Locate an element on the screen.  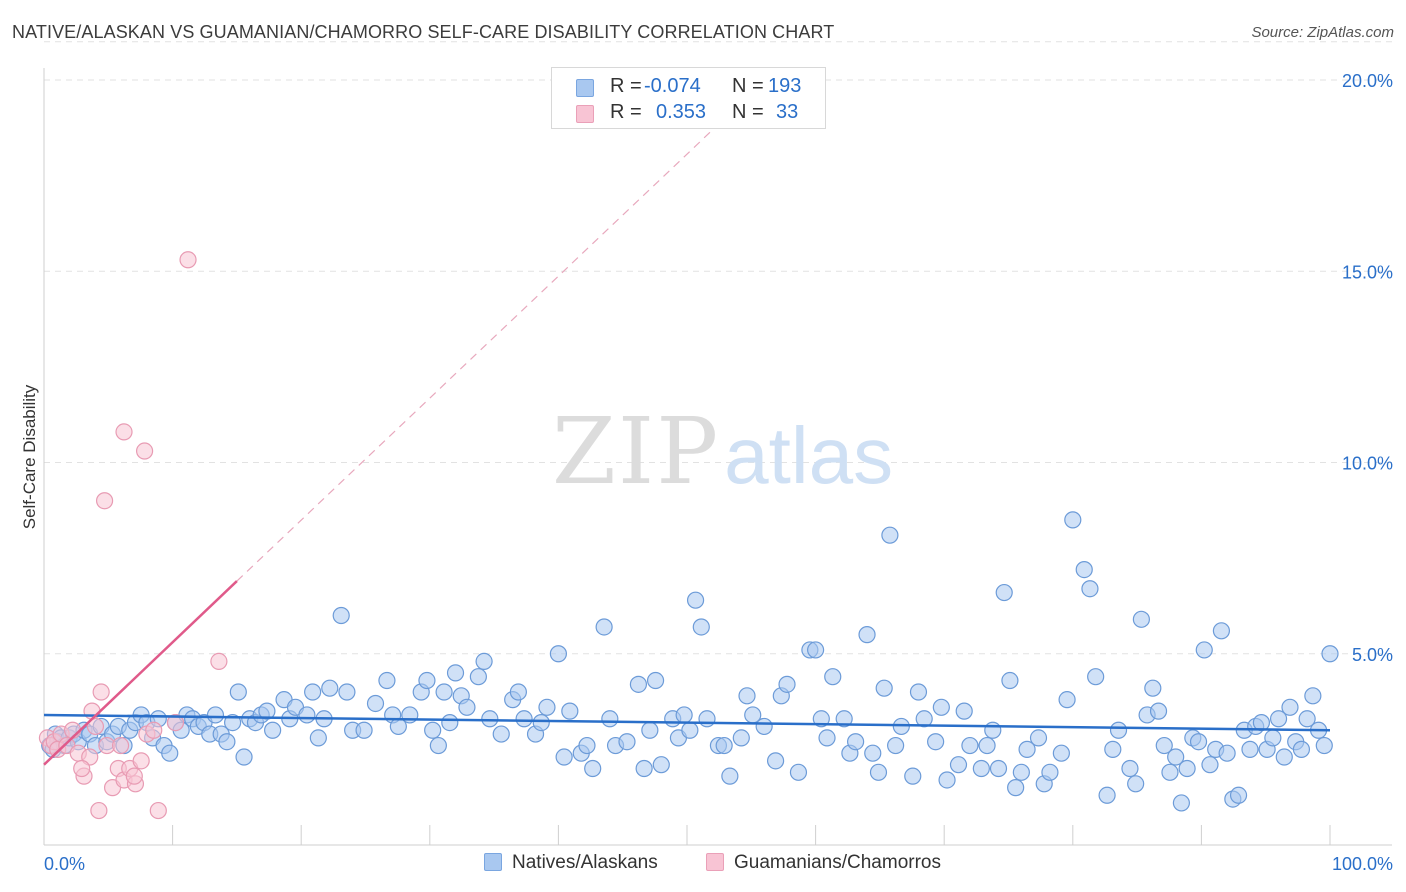
bottom-legend-label: Natives/Alaskans is located at coordinates (585, 862).